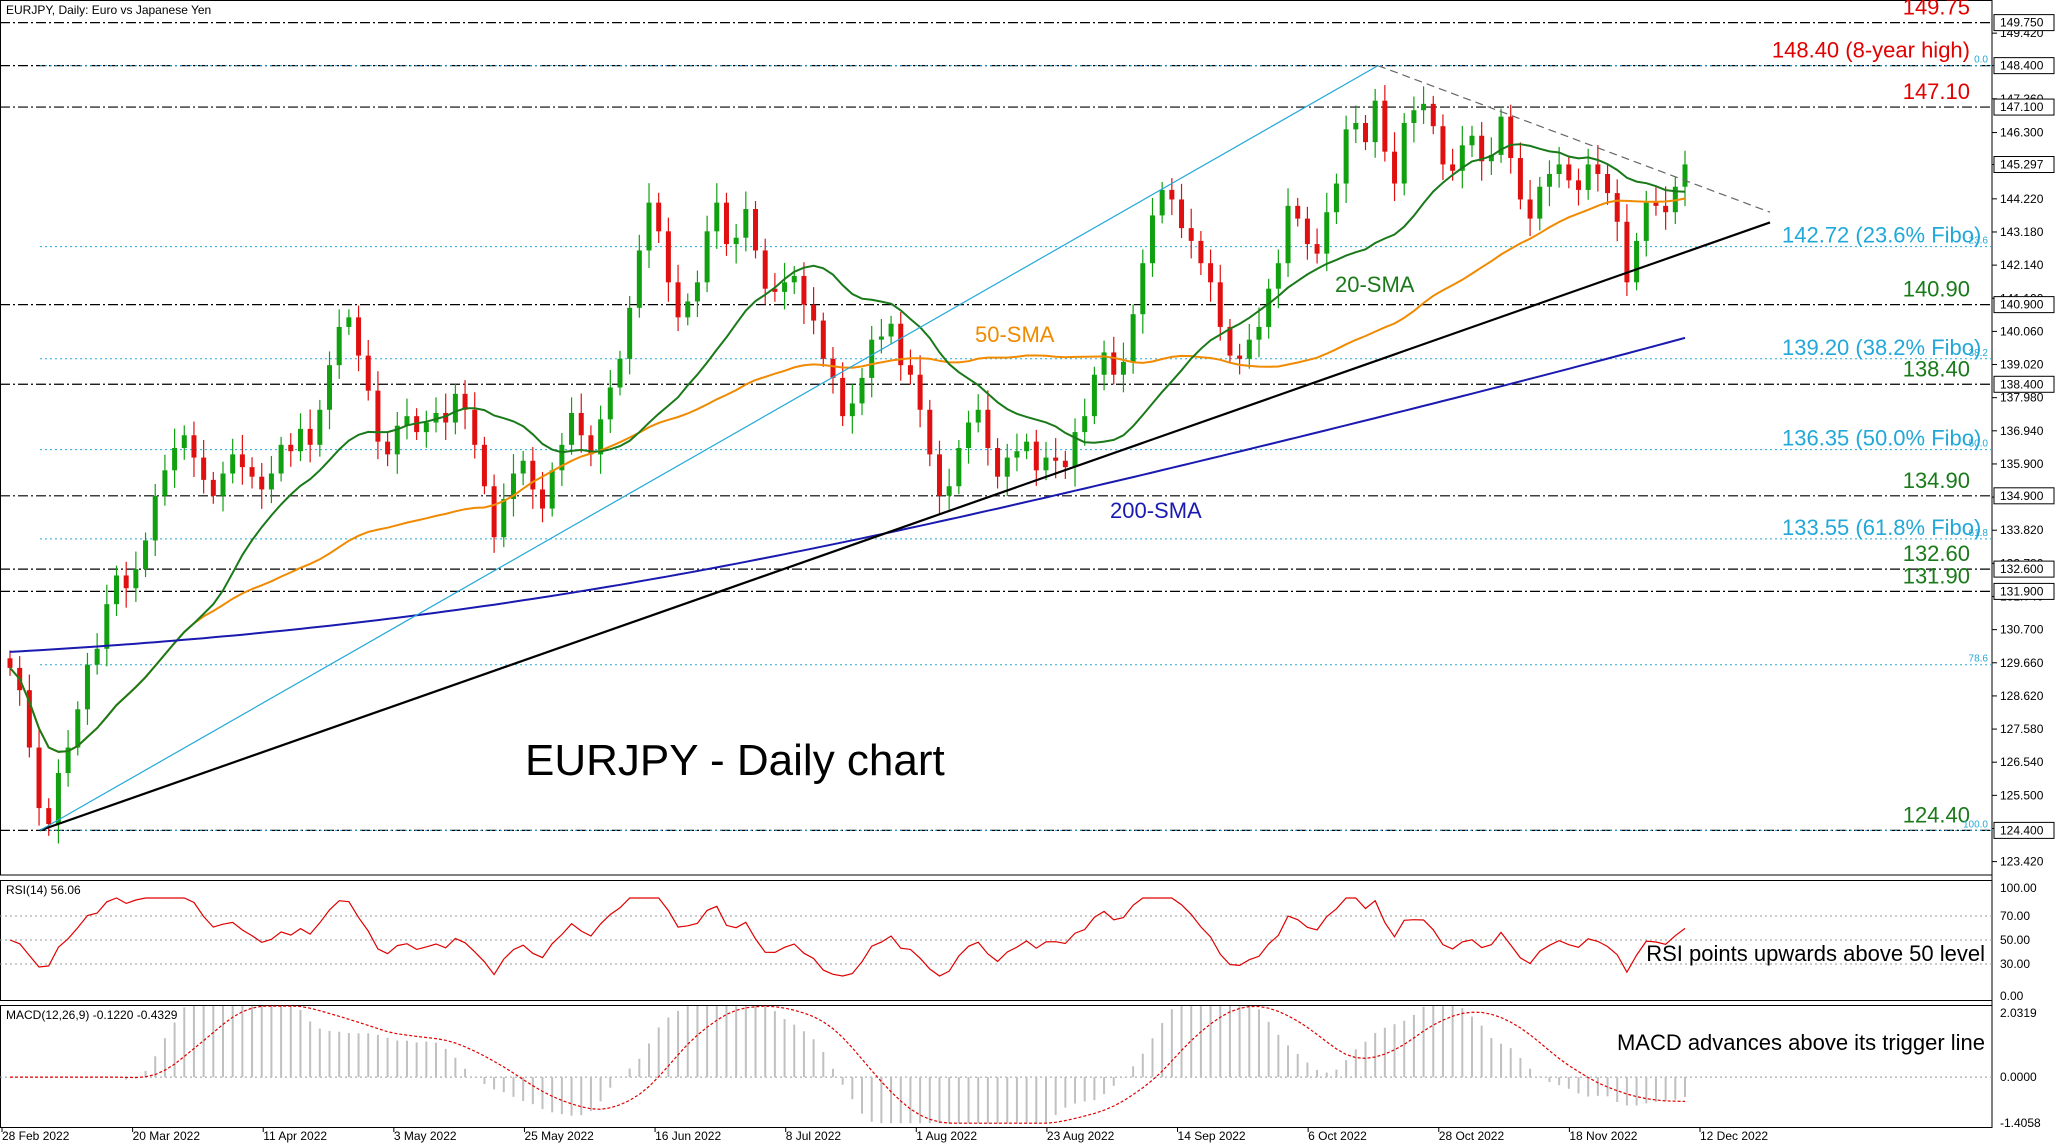 The height and width of the screenshot is (1147, 2069). What do you see at coordinates (1979, 659) in the screenshot?
I see `fibo-pct: 78.6` at bounding box center [1979, 659].